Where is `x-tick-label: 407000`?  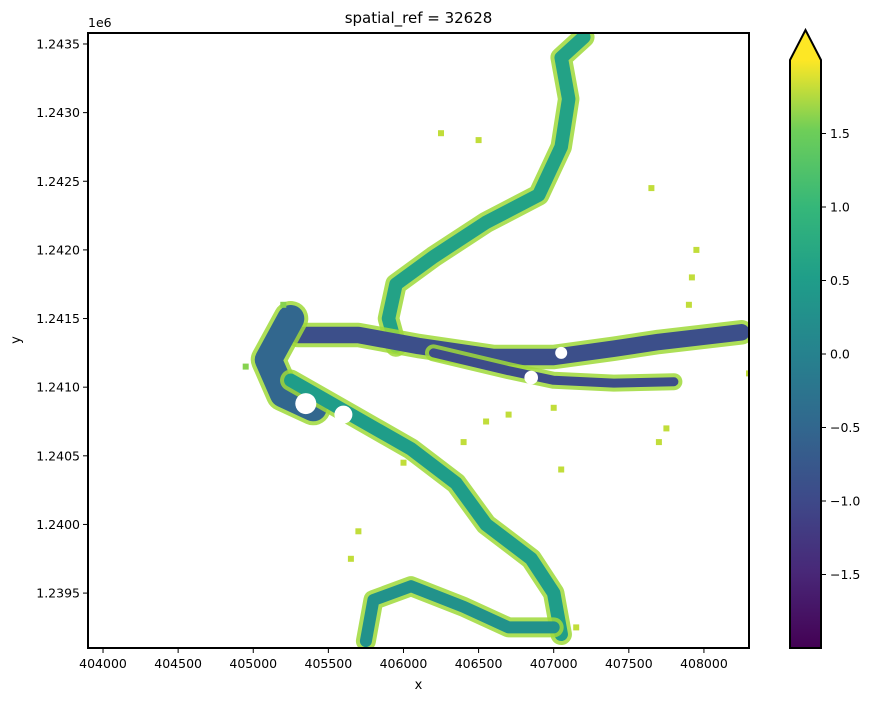 x-tick-label: 407000 is located at coordinates (554, 663).